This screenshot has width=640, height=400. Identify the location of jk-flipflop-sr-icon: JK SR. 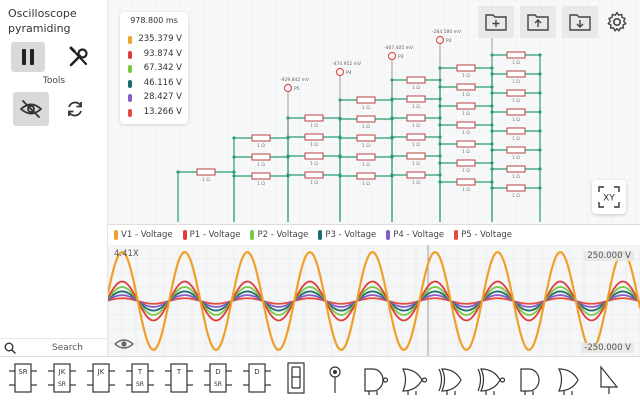
(62, 378).